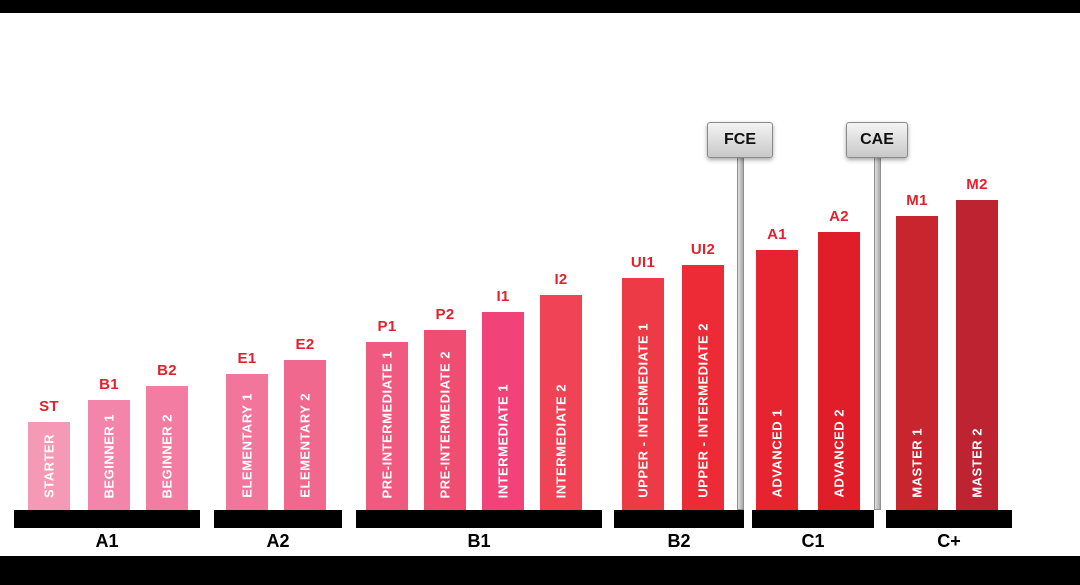 The width and height of the screenshot is (1080, 585). What do you see at coordinates (109, 384) in the screenshot?
I see `bar-code-label: B1` at bounding box center [109, 384].